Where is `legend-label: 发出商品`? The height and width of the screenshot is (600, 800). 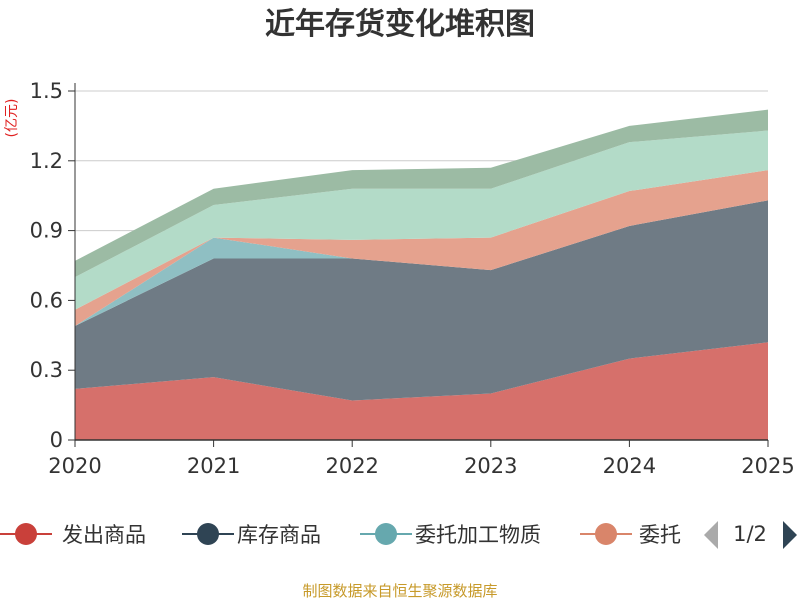
legend-label: 发出商品 is located at coordinates (104, 535).